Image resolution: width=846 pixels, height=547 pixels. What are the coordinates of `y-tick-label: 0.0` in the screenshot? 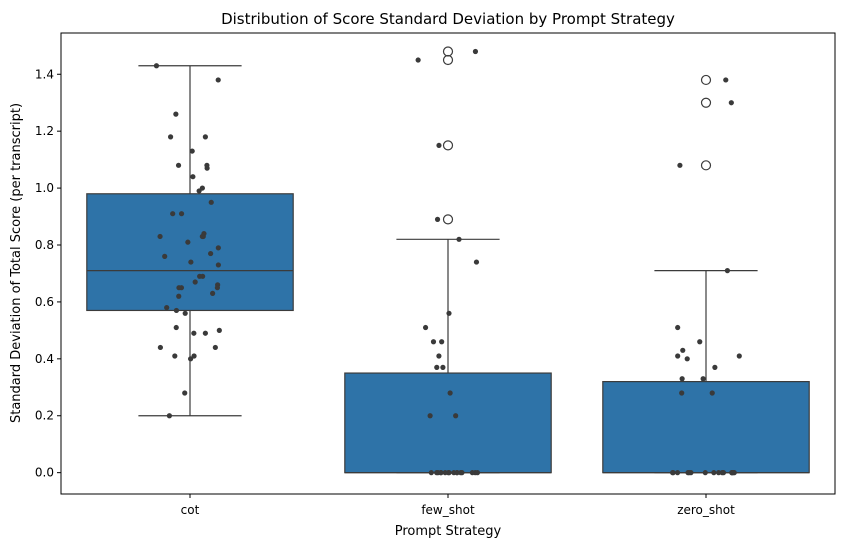 It's located at (44, 473).